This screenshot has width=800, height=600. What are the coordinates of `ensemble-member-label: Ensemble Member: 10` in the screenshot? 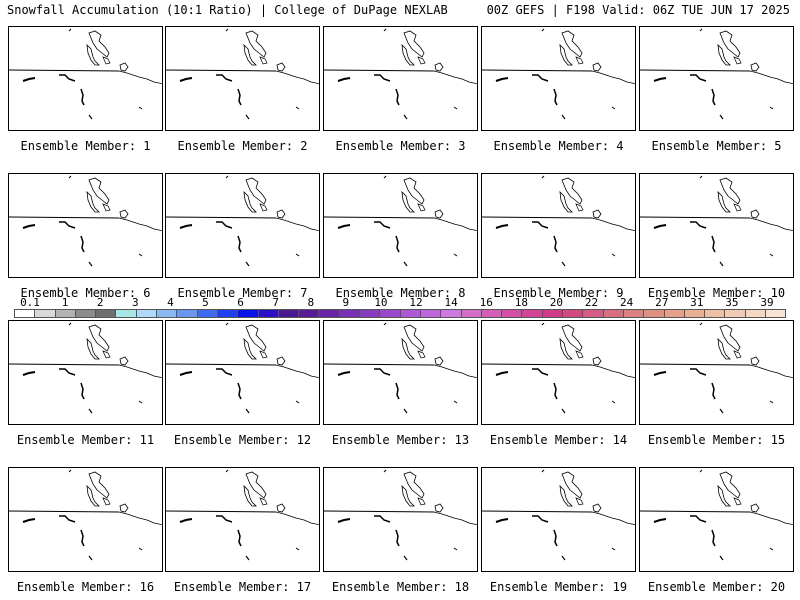 It's located at (716, 293).